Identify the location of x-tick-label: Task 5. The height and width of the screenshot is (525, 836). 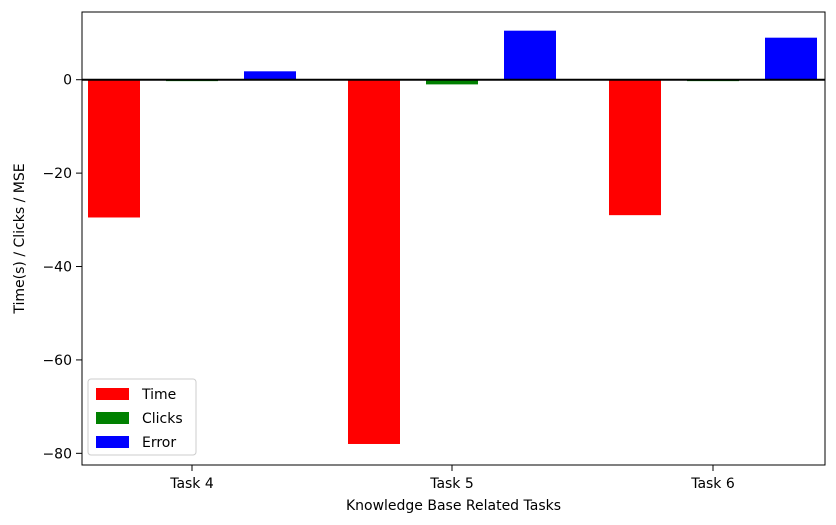
(451, 484).